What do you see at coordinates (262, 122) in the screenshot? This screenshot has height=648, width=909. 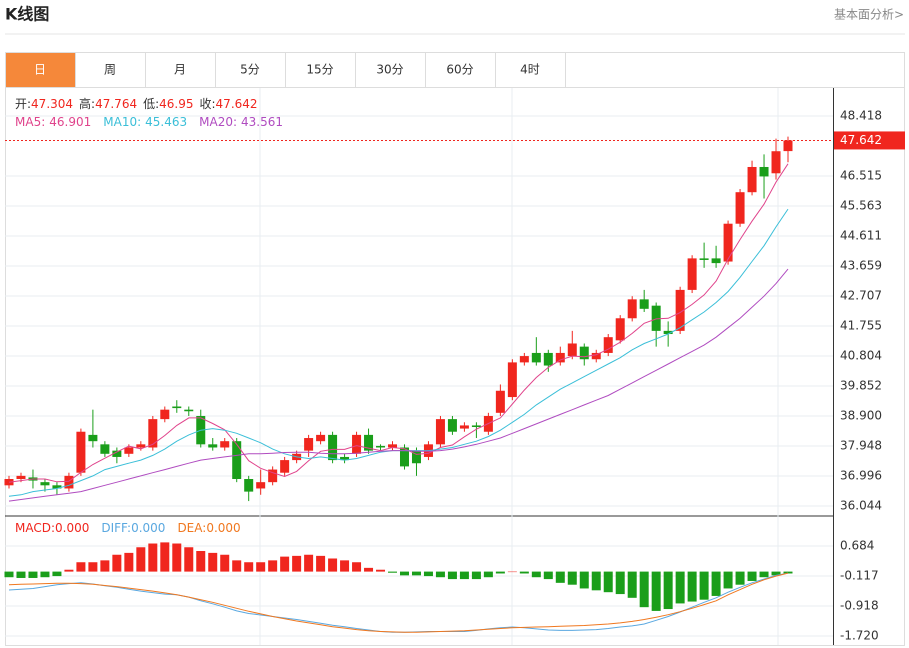 I see `ma-value: 43.561` at bounding box center [262, 122].